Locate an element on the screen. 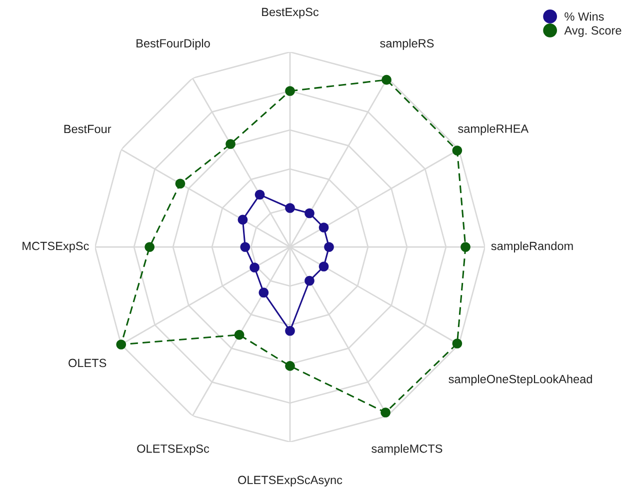 The image size is (632, 494). spoke-label: sampleOneStepLookAhead is located at coordinates (520, 380).